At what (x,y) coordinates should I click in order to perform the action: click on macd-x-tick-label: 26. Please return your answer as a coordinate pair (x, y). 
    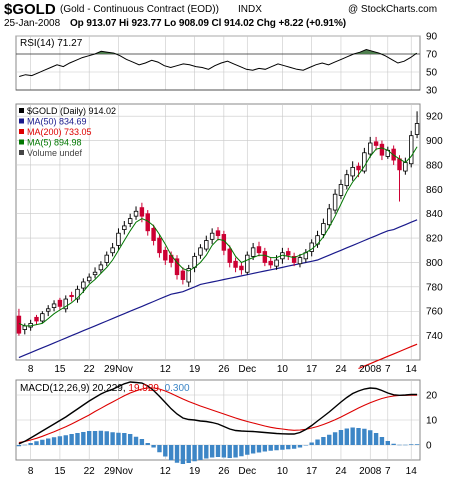
    Looking at the image, I should click on (224, 471).